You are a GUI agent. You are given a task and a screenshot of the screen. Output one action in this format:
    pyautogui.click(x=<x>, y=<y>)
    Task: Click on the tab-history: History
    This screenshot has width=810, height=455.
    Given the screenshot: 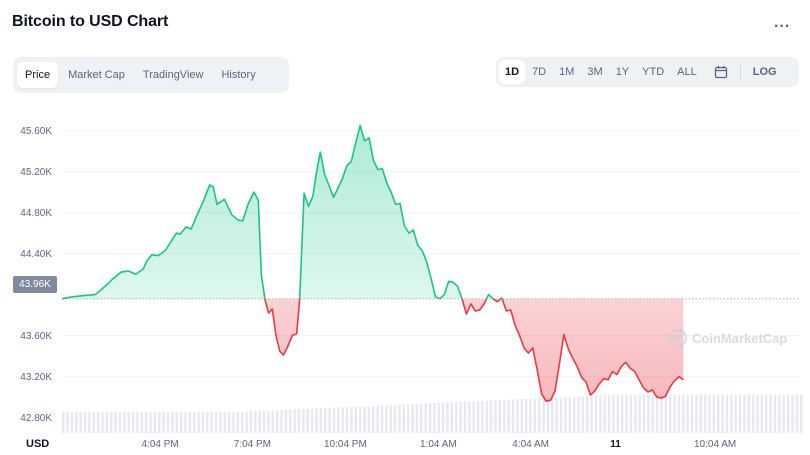 What is the action you would take?
    pyautogui.click(x=238, y=75)
    